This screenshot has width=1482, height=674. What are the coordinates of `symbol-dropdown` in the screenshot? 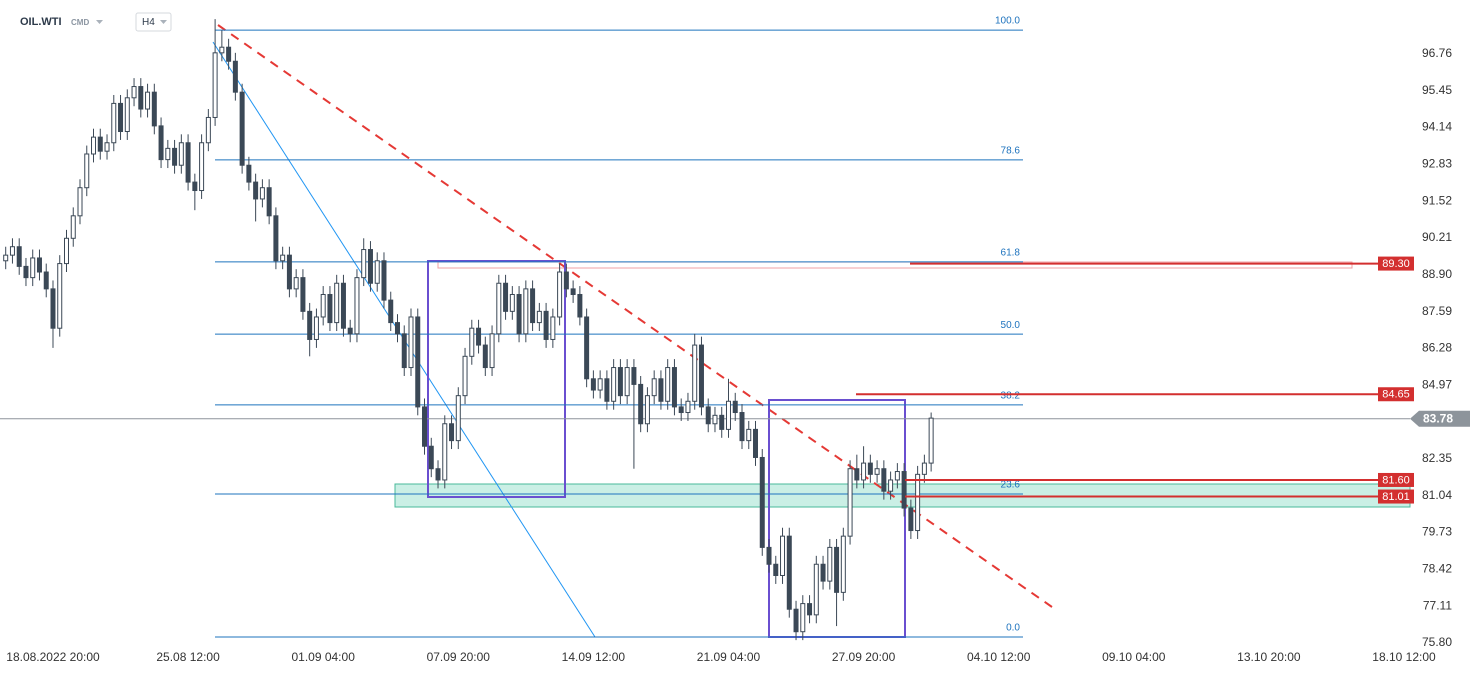 It's located at (99, 22).